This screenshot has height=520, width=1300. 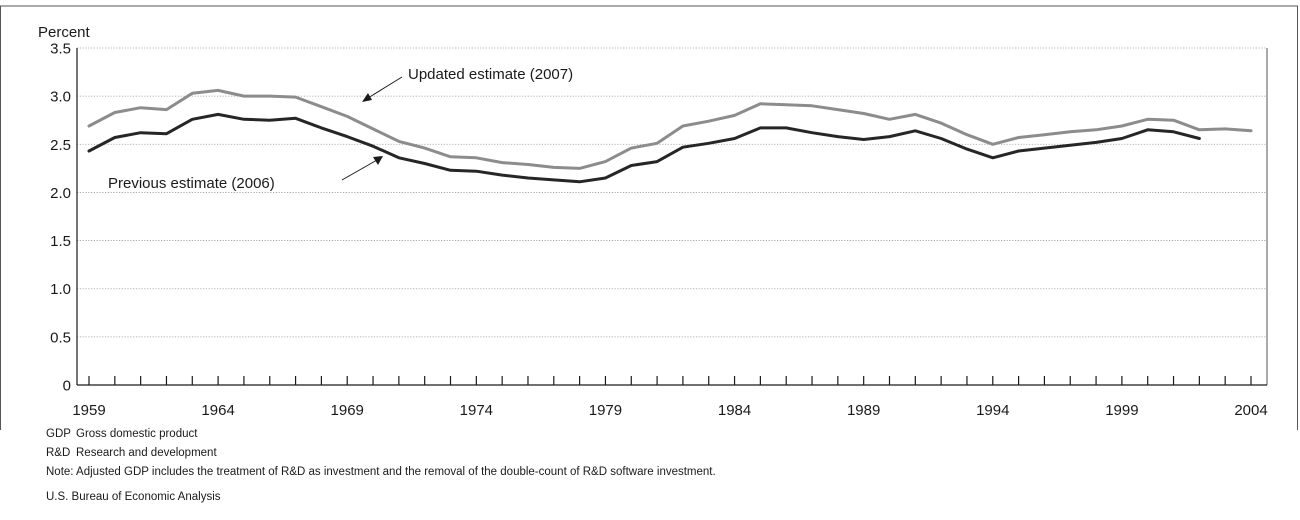 I want to click on y-axis-label: Percent, so click(x=64, y=32).